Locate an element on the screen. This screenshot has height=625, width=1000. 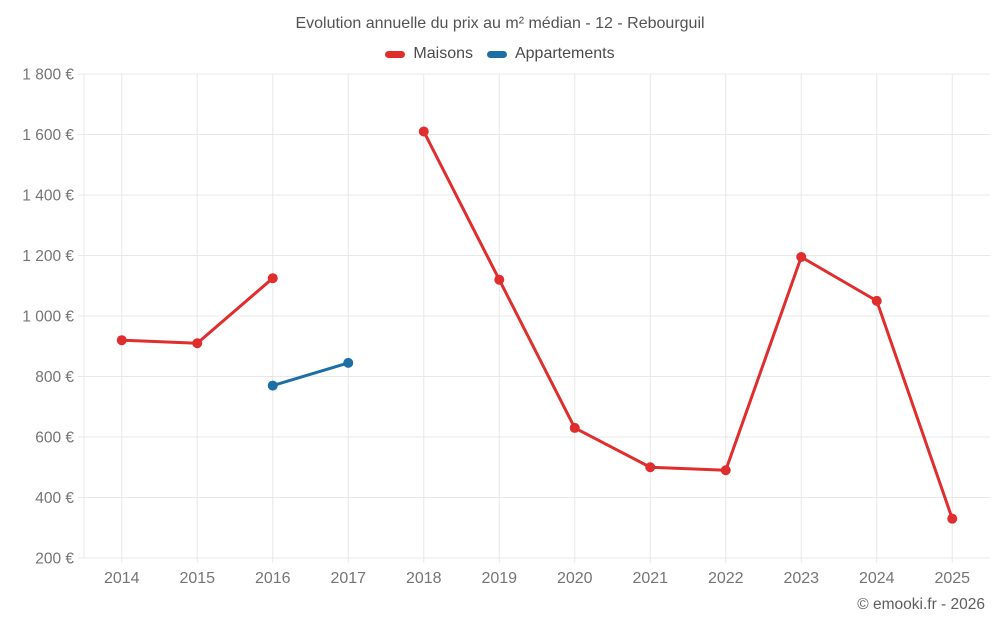
svg-text: 2017 is located at coordinates (348, 578).